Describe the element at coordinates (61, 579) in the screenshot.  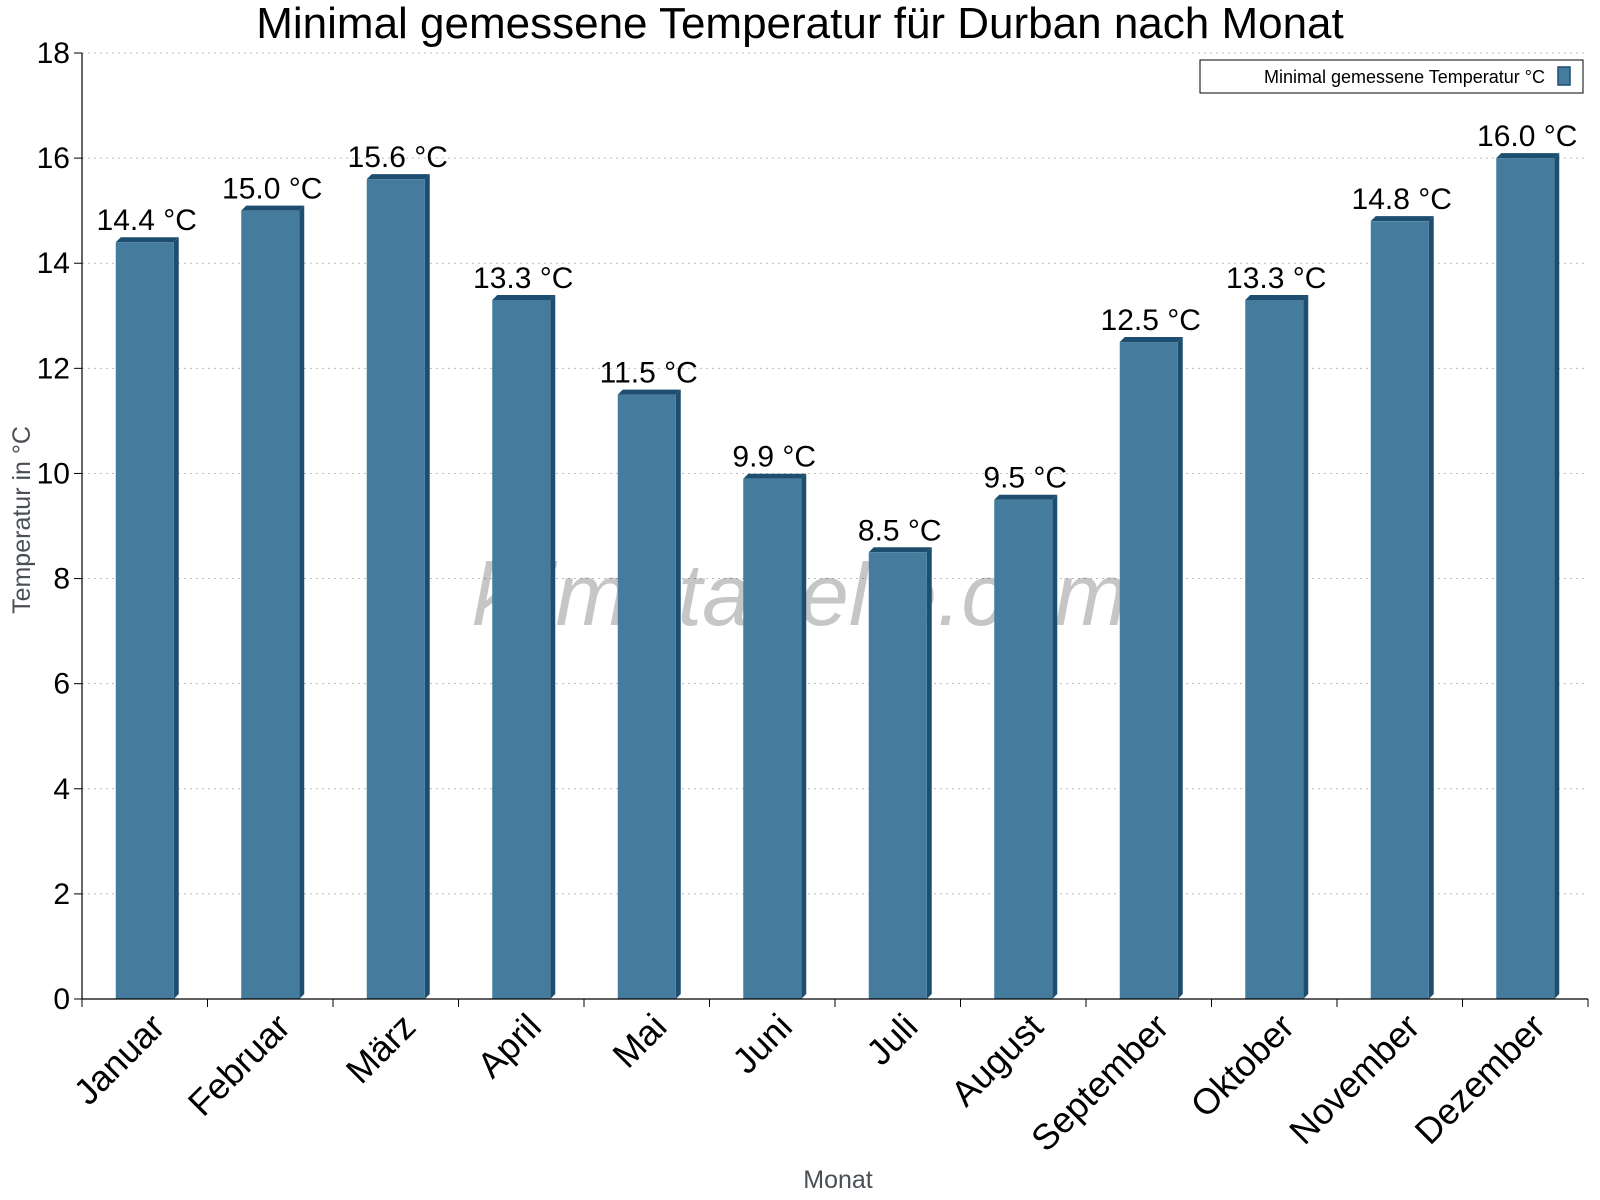
I see `y-tick-label: 8` at that location.